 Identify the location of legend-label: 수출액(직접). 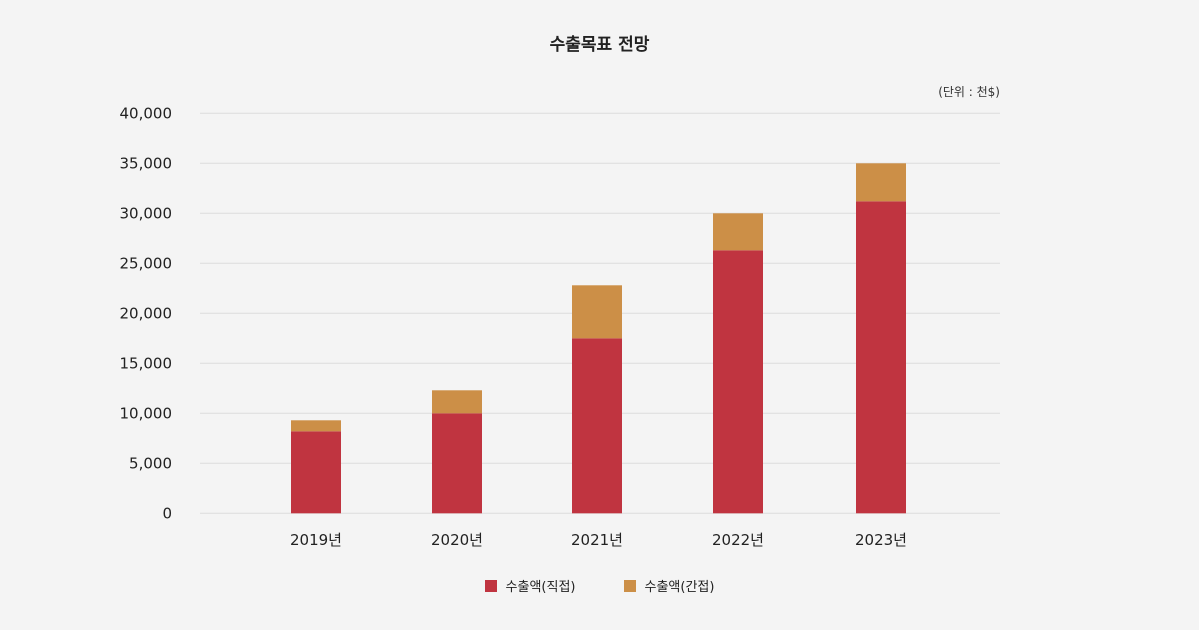
(540, 587).